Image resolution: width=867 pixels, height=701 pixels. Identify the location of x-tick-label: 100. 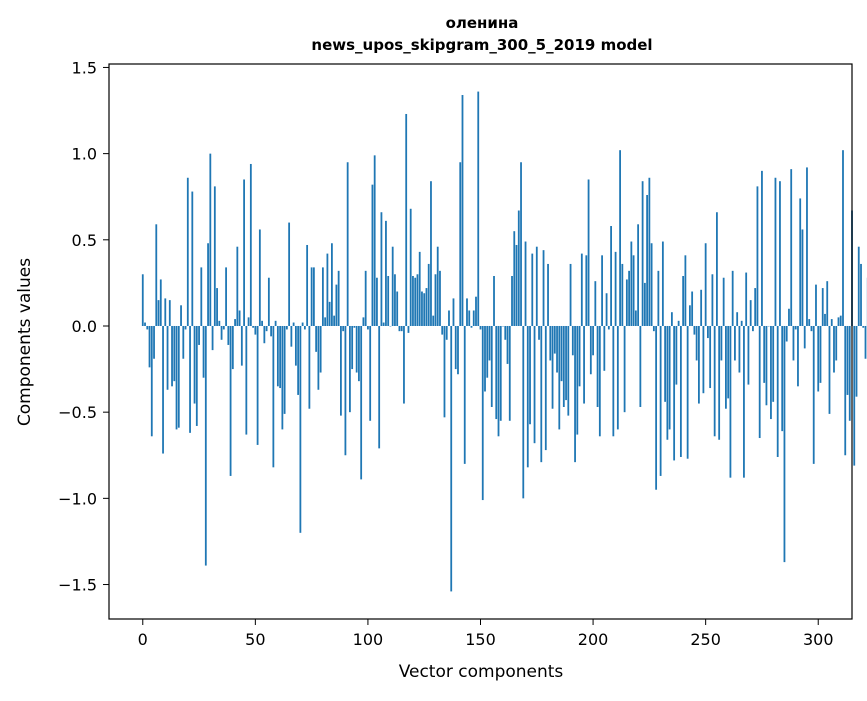
(368, 639).